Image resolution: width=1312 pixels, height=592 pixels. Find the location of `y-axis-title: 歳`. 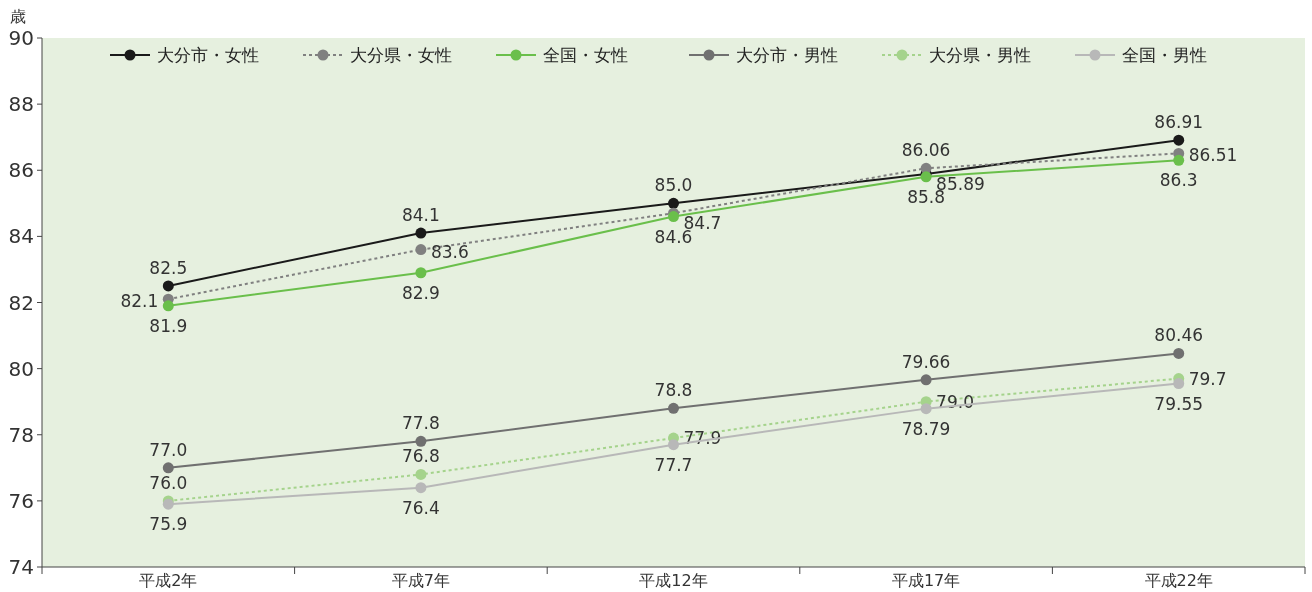

y-axis-title: 歳 is located at coordinates (18, 16).